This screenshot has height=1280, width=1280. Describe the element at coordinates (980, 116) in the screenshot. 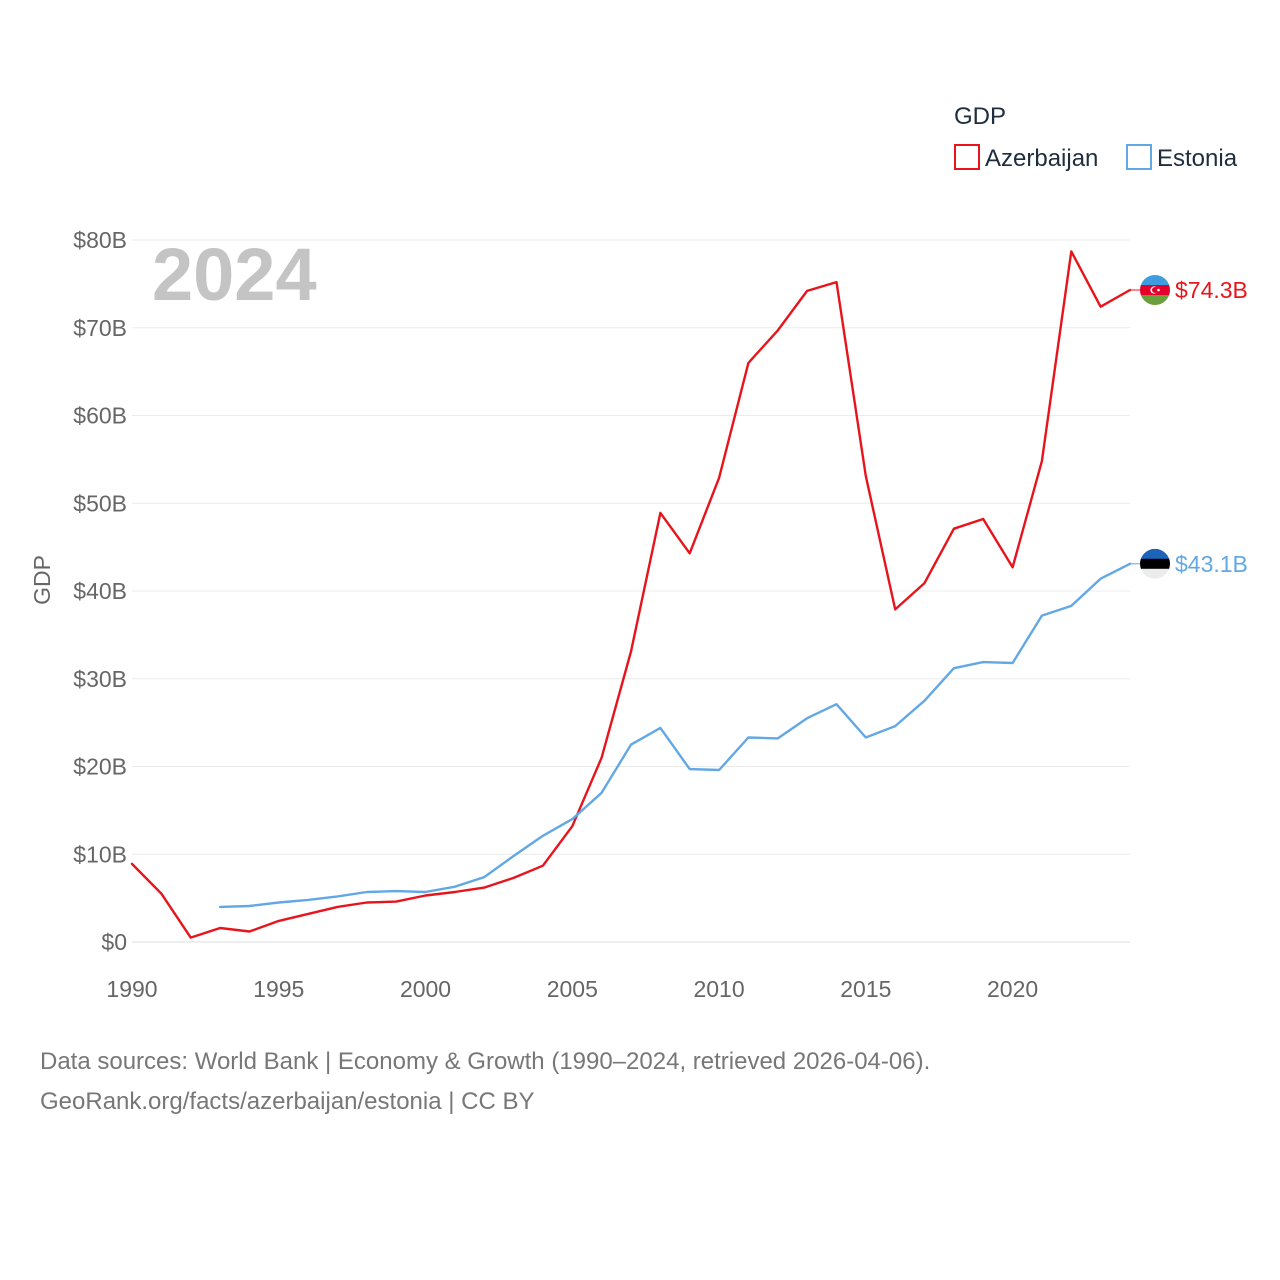

I see `legend-title: GDP` at that location.